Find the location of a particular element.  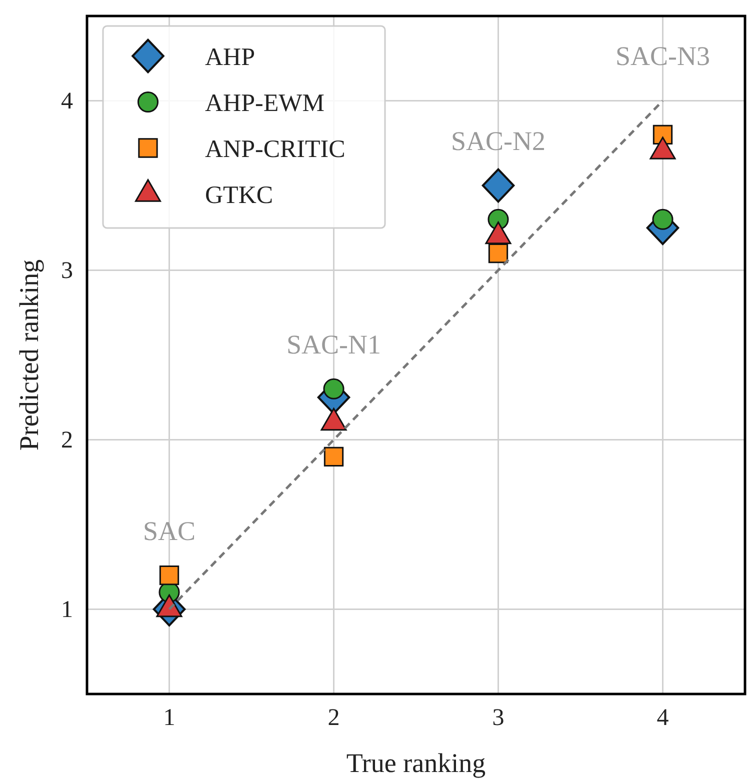

annotation: SAC is located at coordinates (169, 531).